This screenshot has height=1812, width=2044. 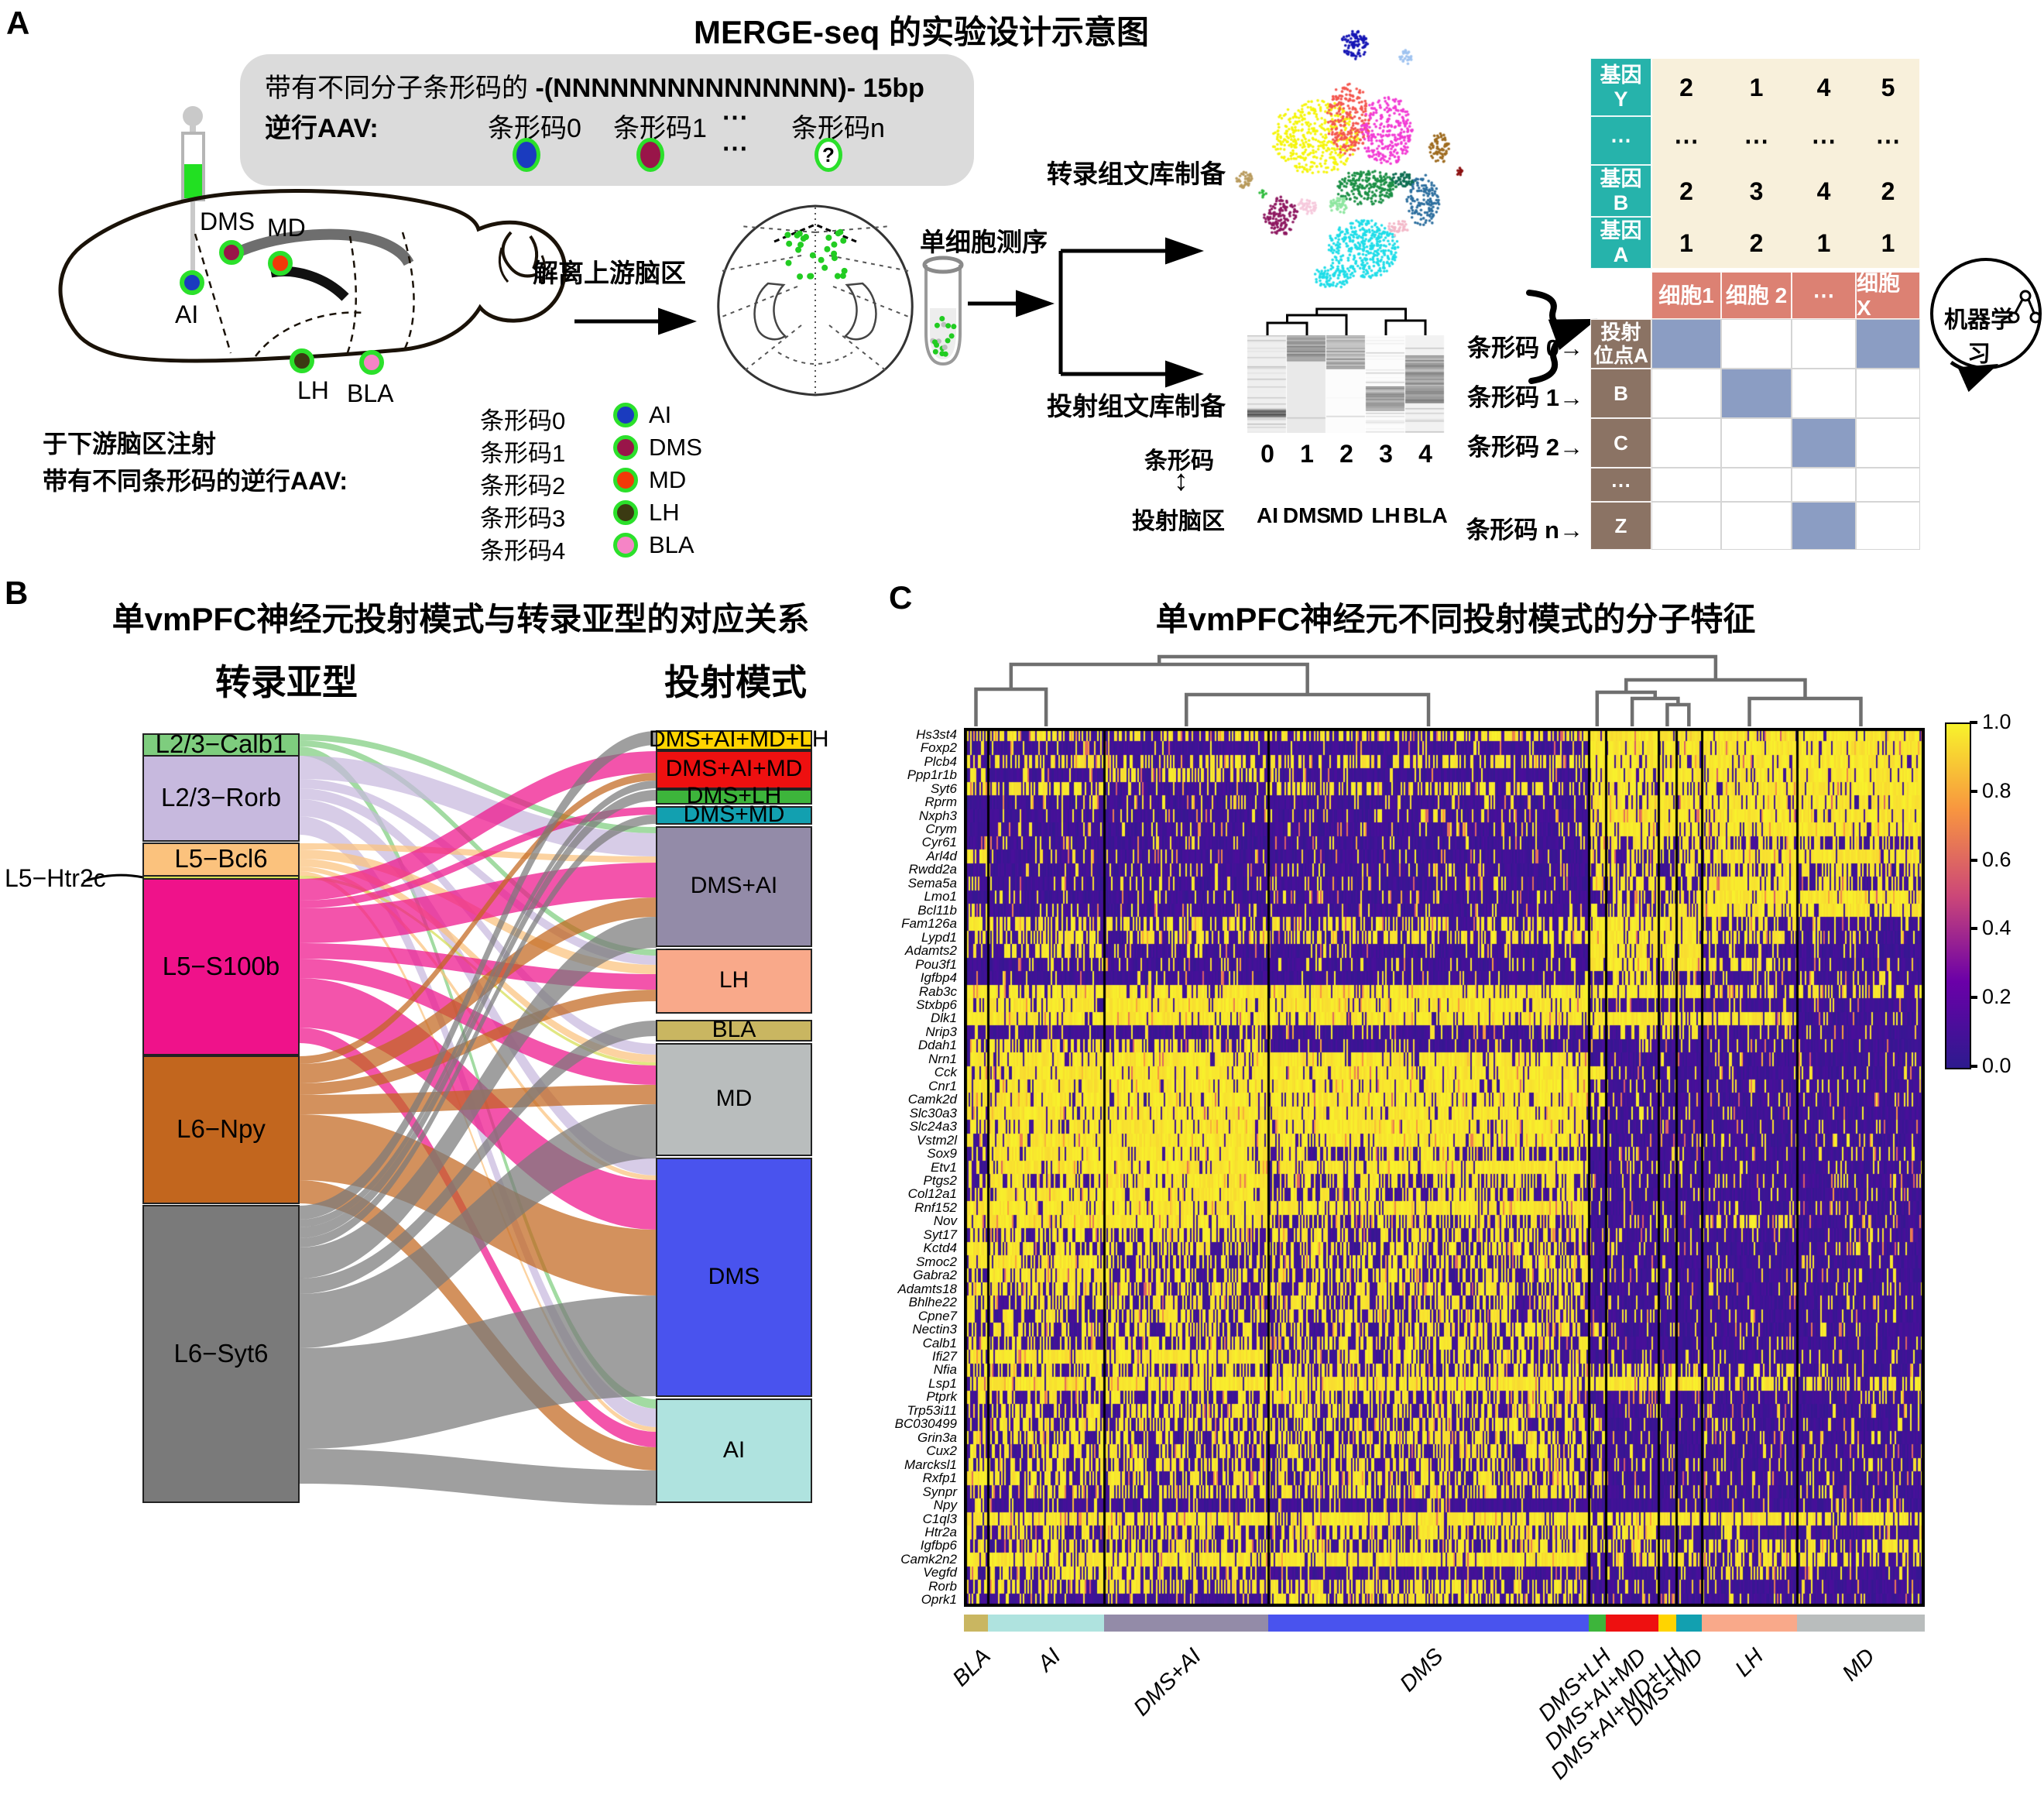 I want to click on htr2c-pointer-line, so click(x=113, y=878).